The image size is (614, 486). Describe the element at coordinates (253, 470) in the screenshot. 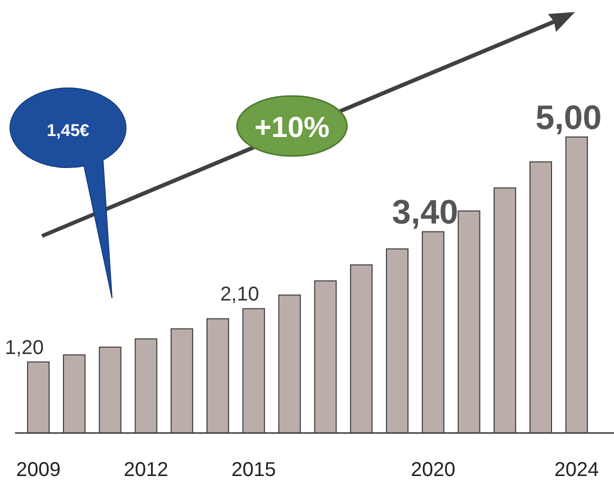

I see `x-tick-label: 2015` at that location.